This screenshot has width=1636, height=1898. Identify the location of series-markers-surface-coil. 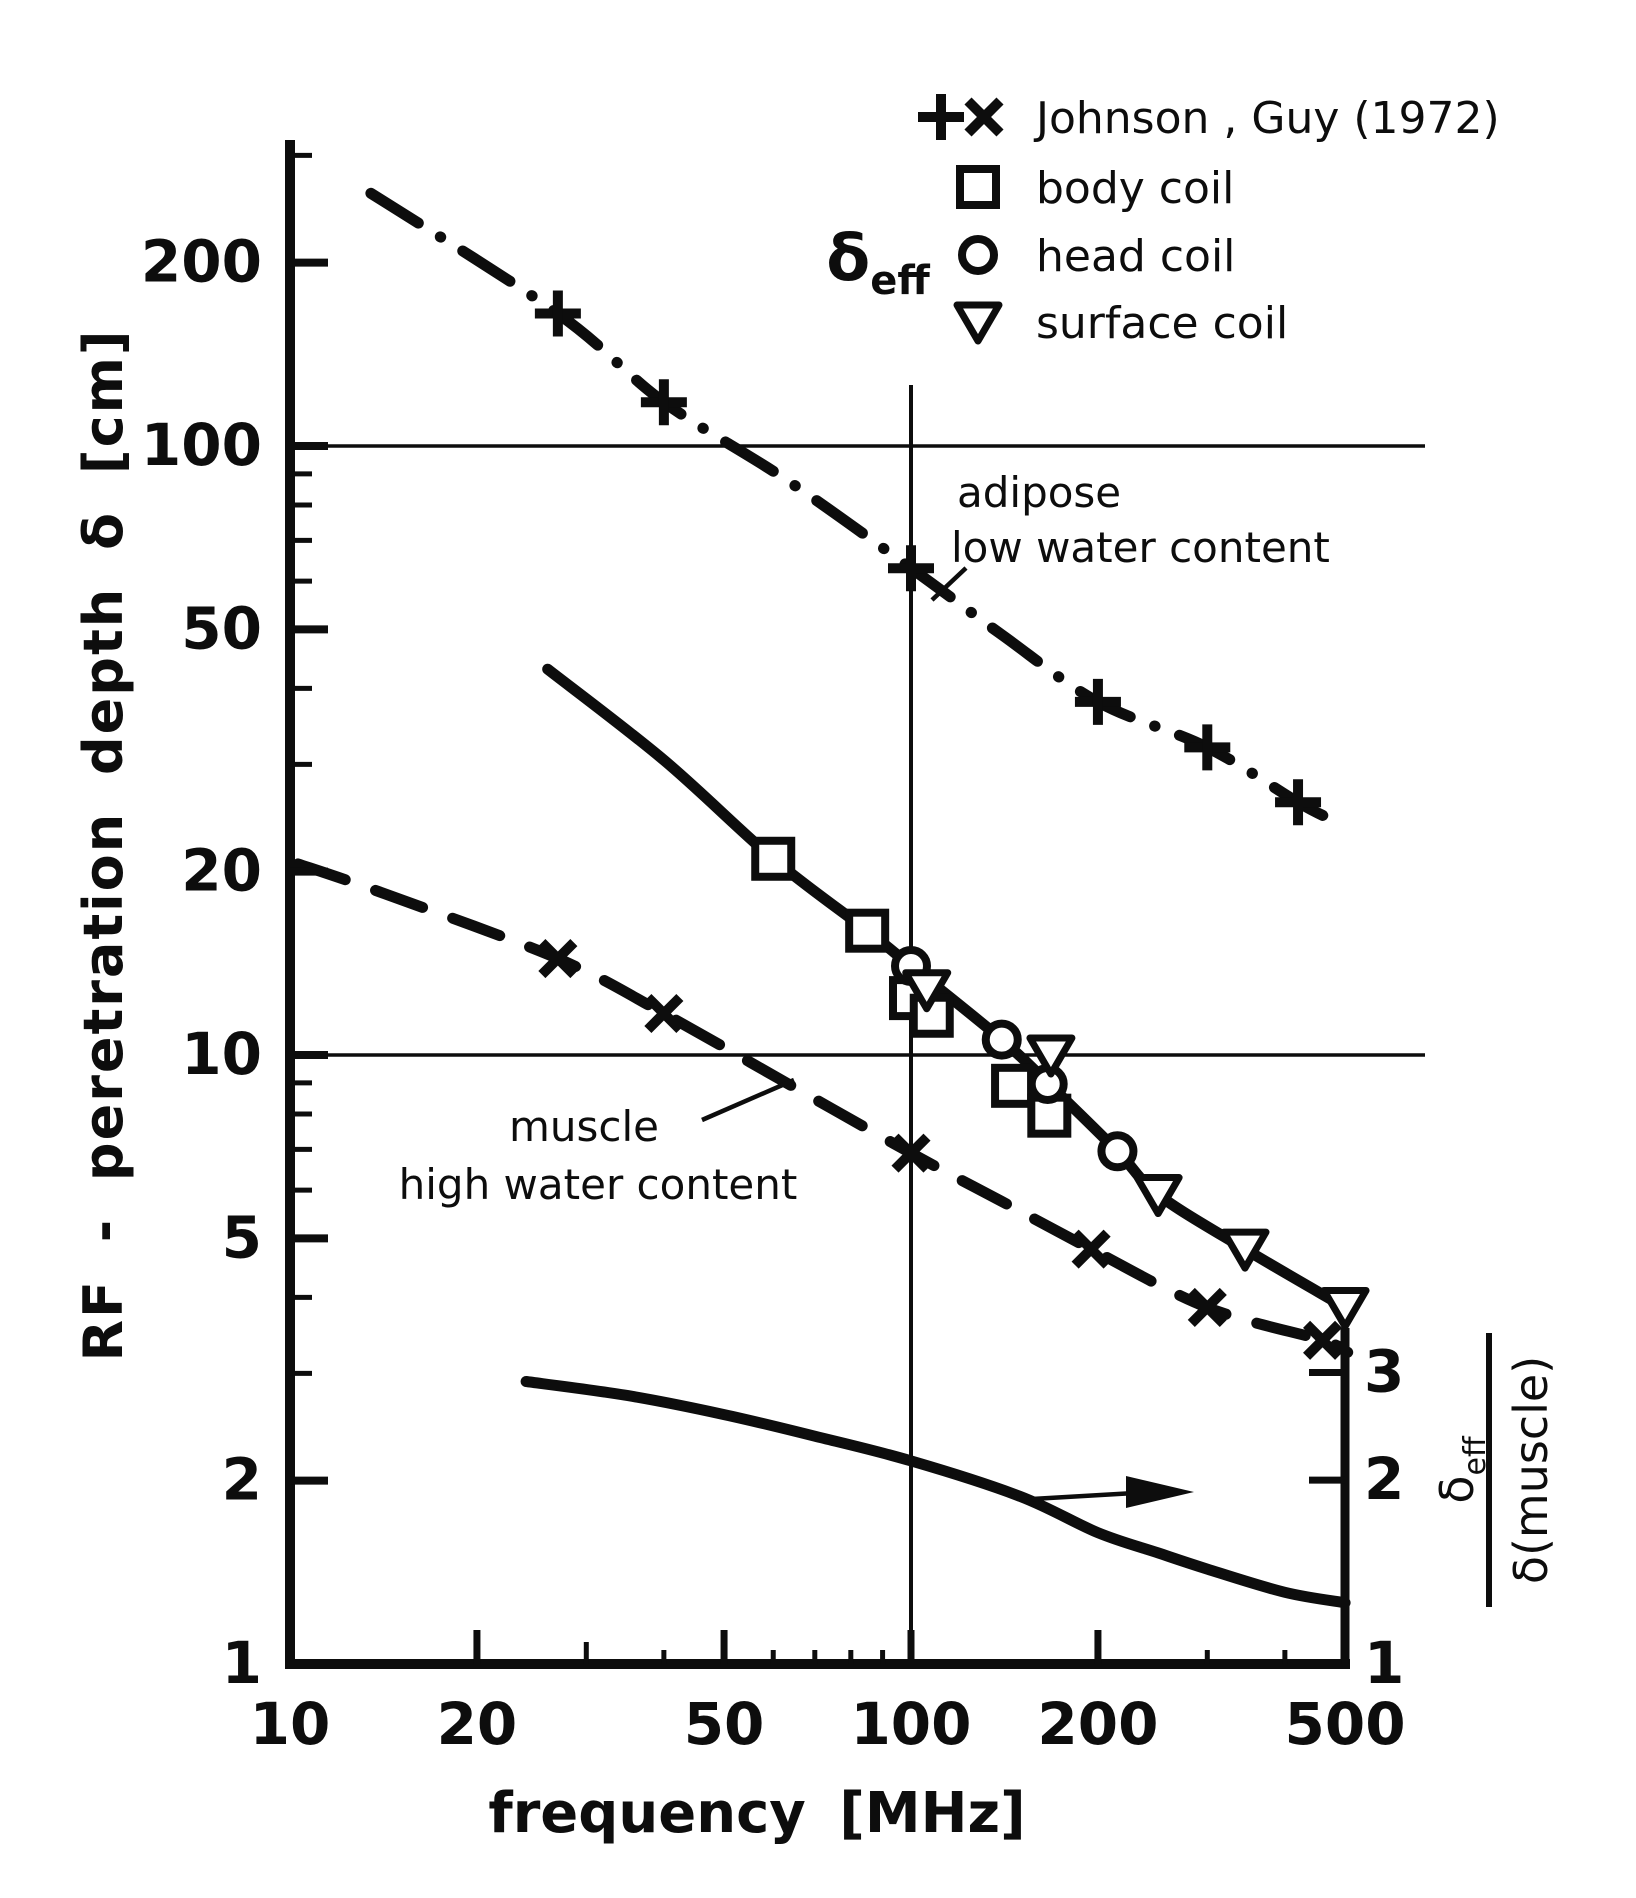
(1136, 1149).